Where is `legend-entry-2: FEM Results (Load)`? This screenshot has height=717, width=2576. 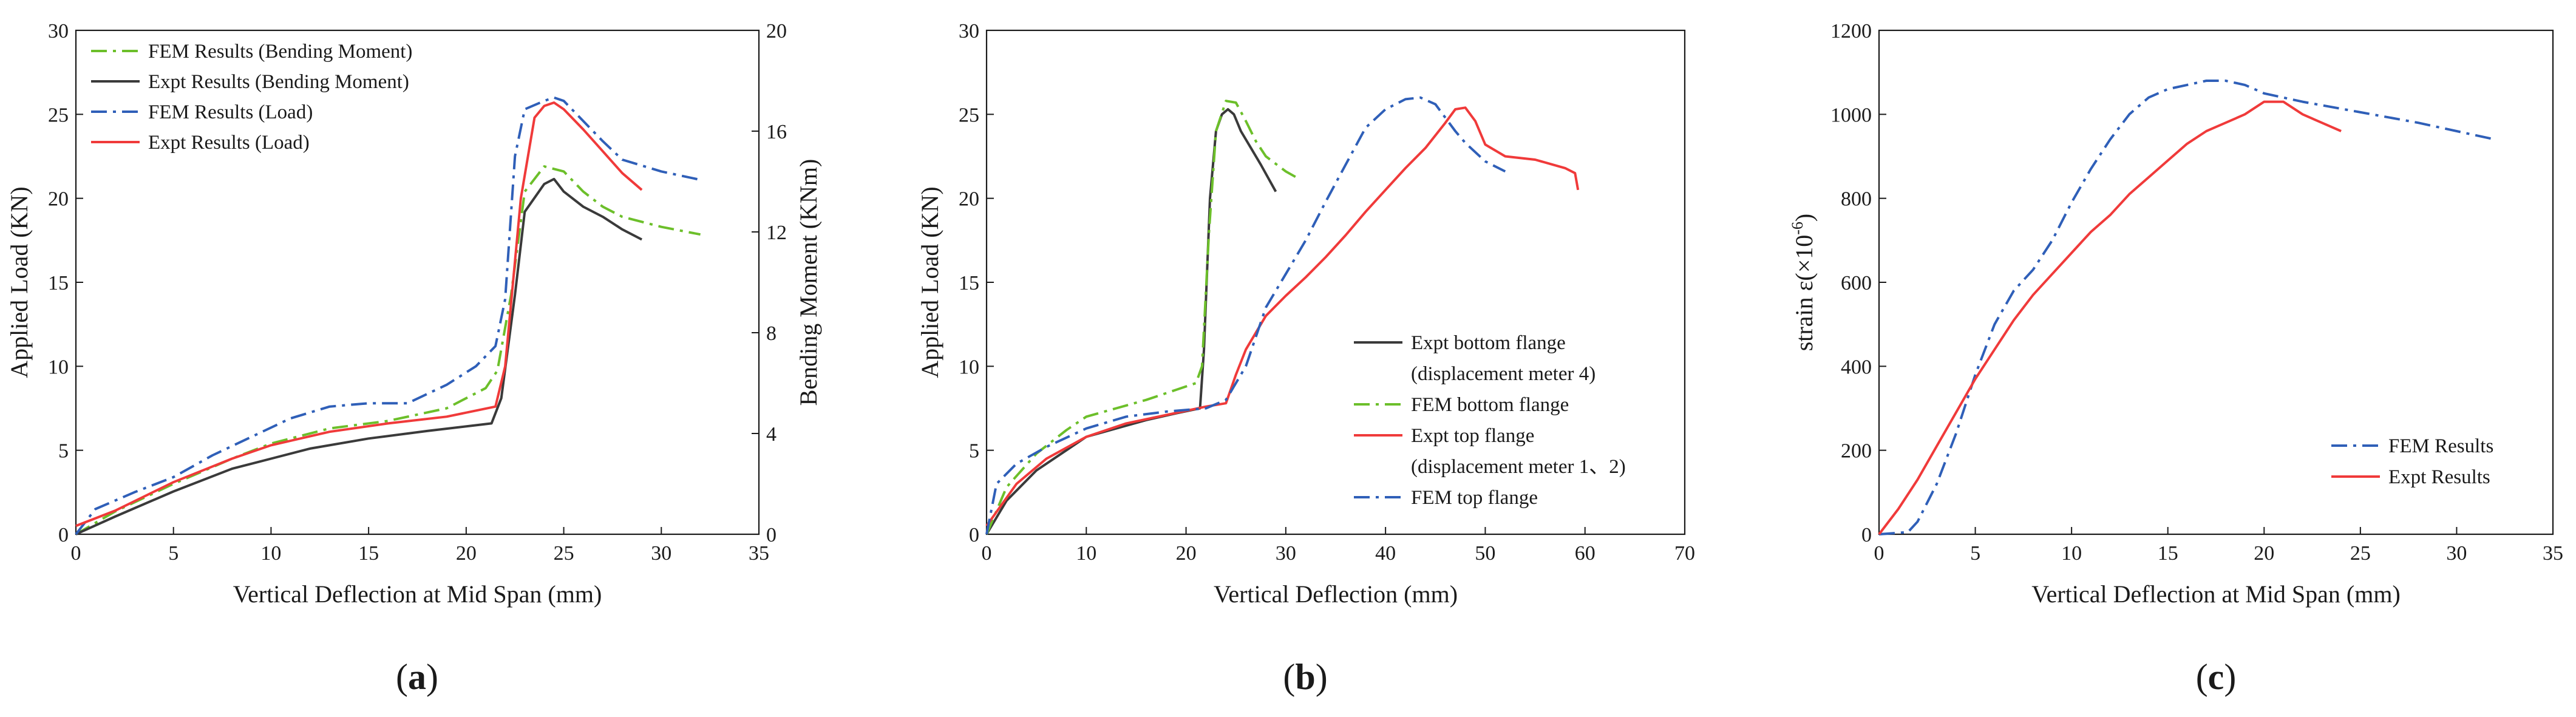
legend-entry-2: FEM Results (Load) is located at coordinates (230, 112).